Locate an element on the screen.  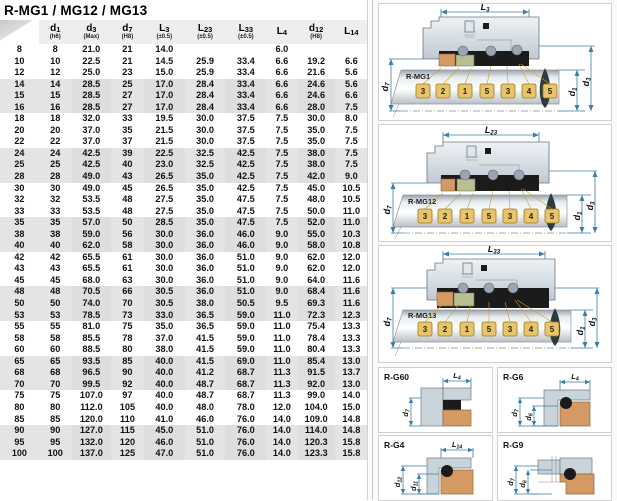
table-cell: 15.0 is located at coordinates (164, 73).